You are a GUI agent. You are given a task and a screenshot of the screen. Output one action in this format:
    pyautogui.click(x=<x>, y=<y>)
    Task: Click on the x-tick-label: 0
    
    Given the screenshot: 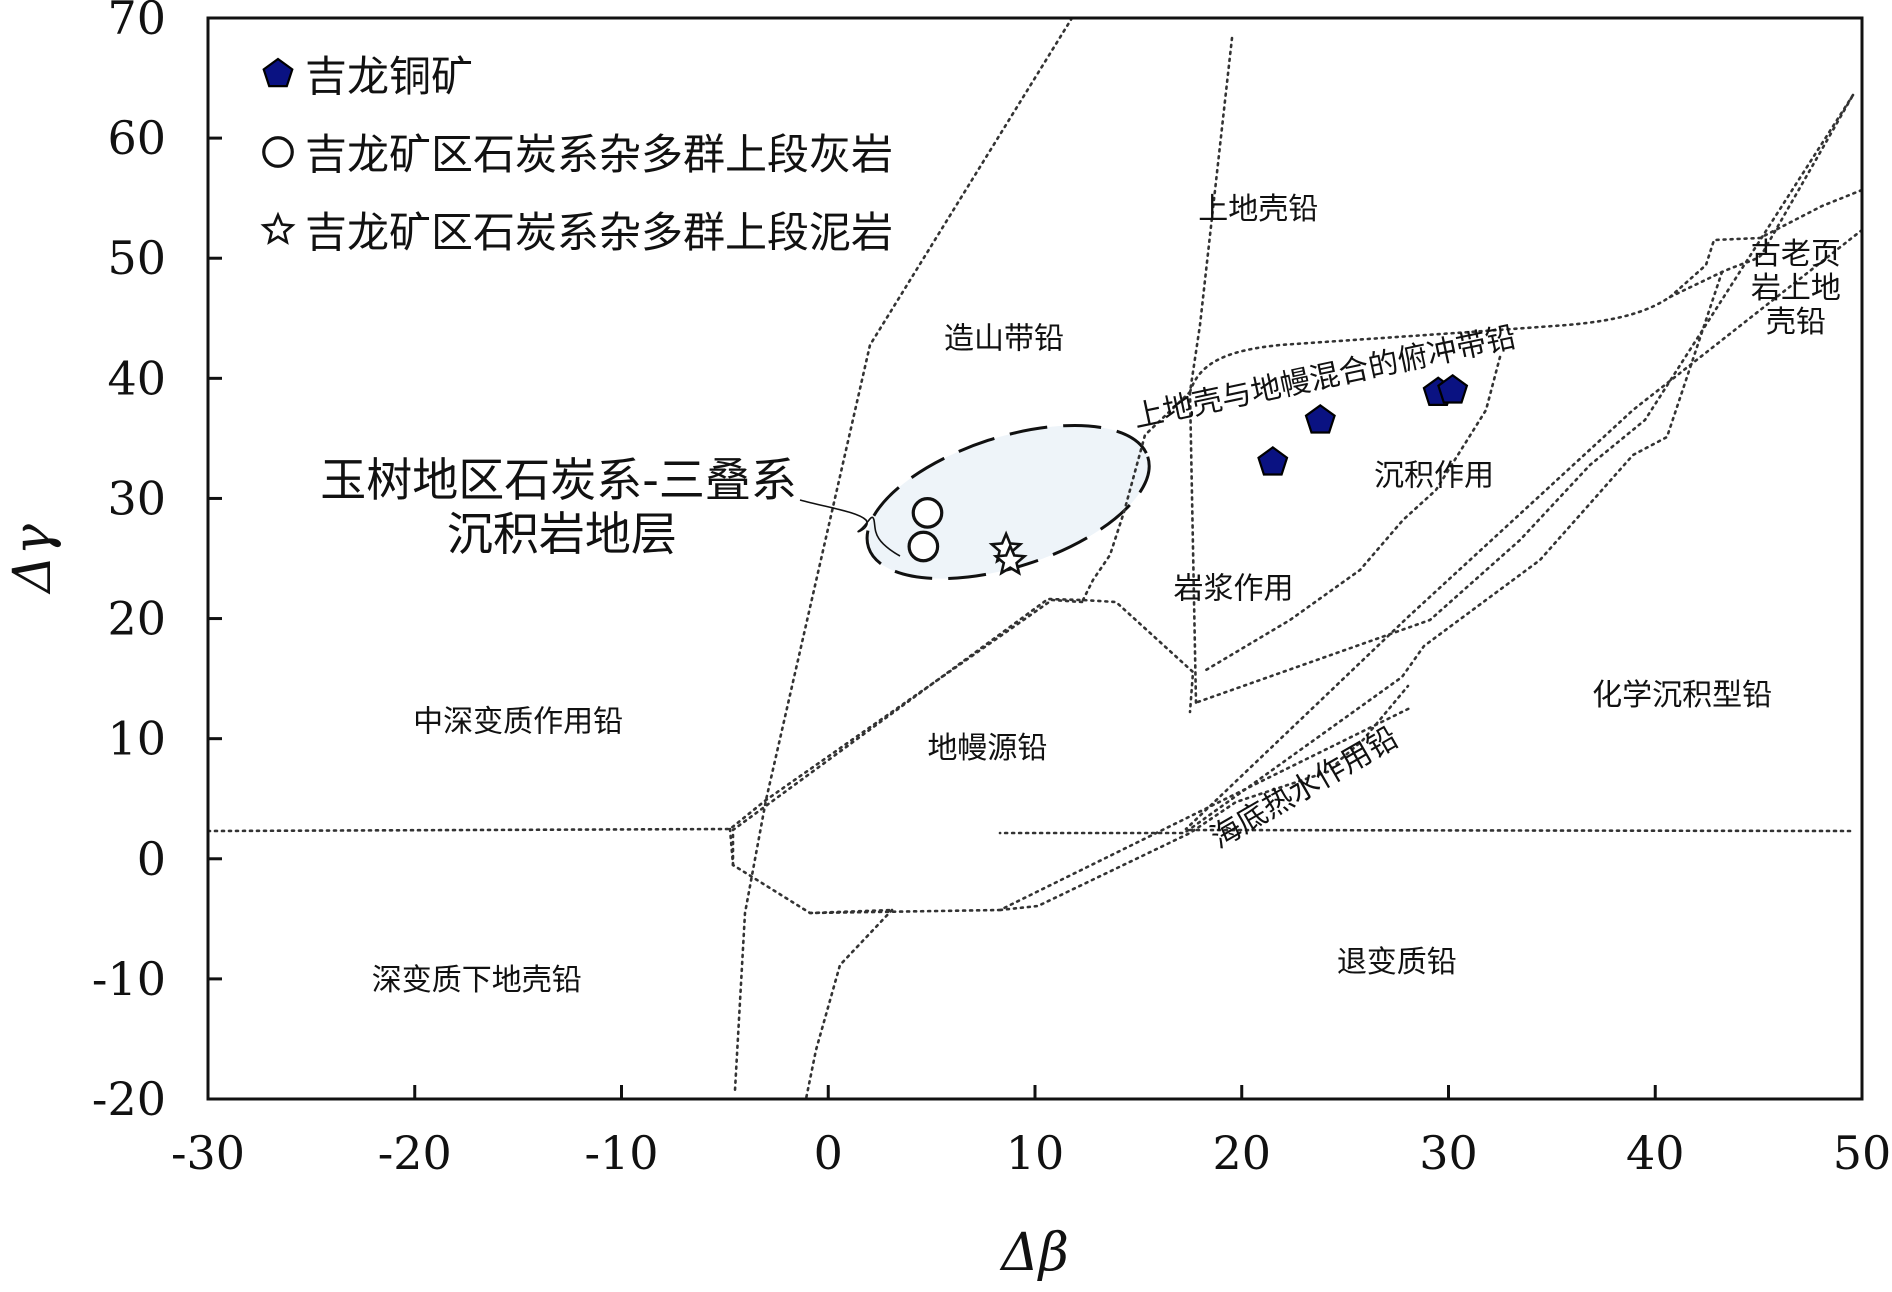 What is the action you would take?
    pyautogui.click(x=828, y=1153)
    